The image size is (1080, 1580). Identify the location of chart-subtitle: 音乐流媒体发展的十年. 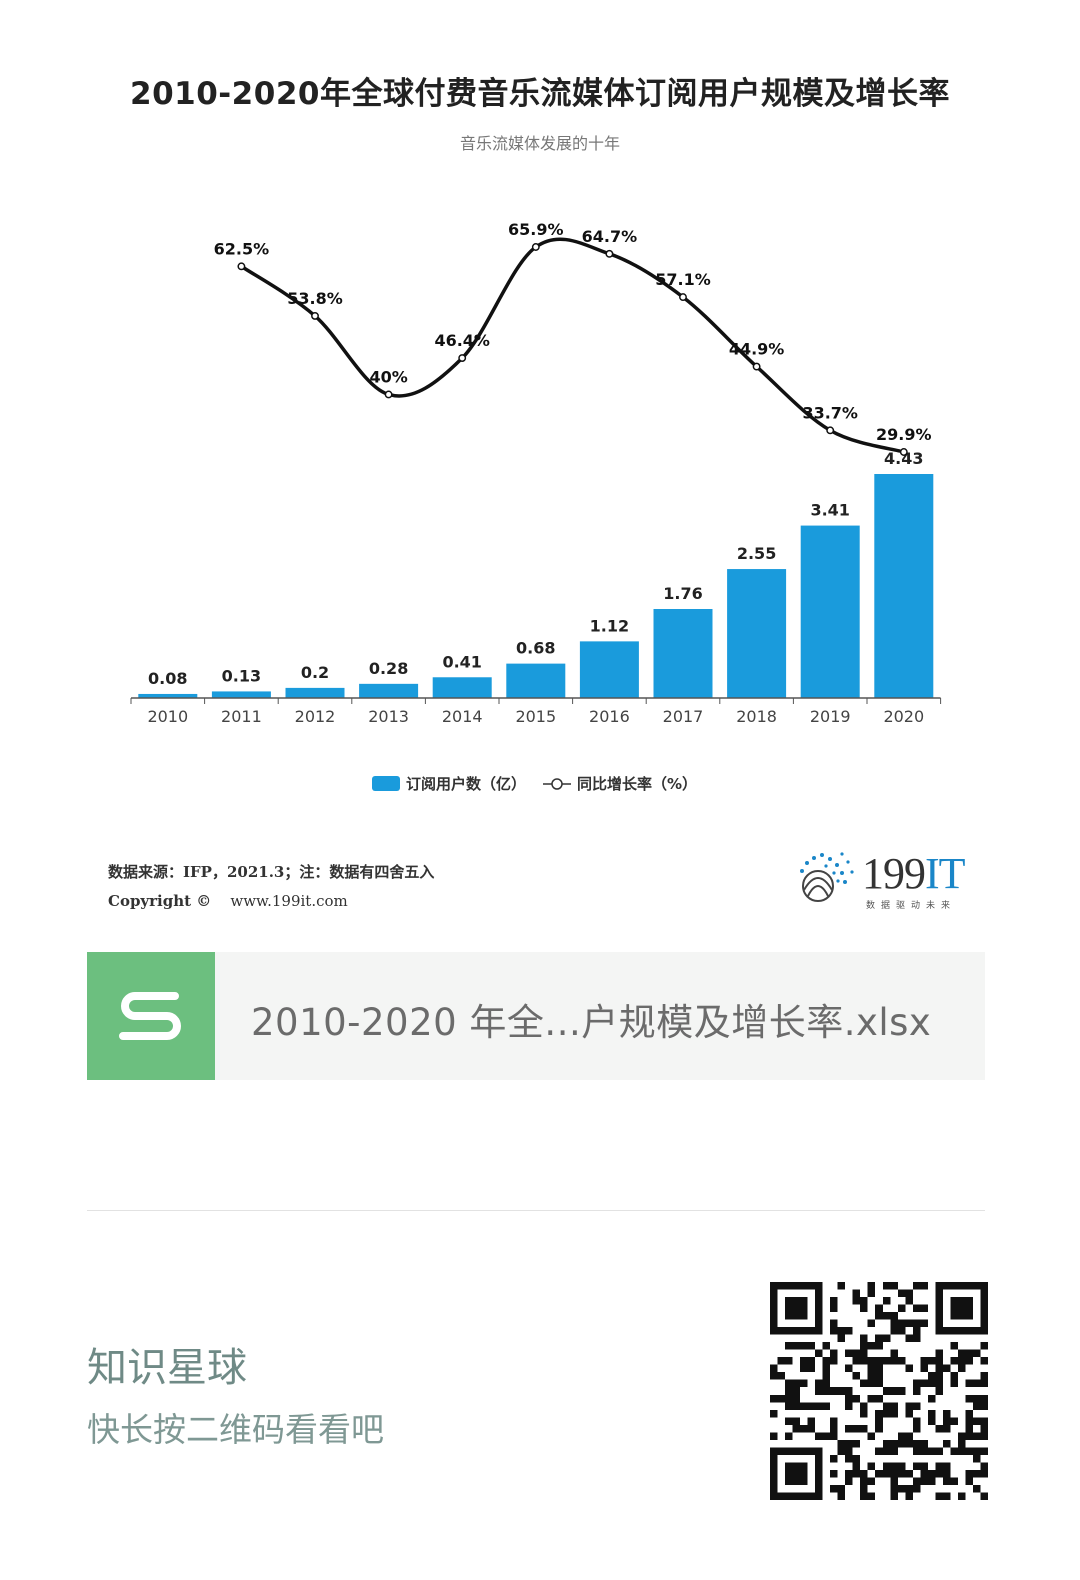
(539, 143).